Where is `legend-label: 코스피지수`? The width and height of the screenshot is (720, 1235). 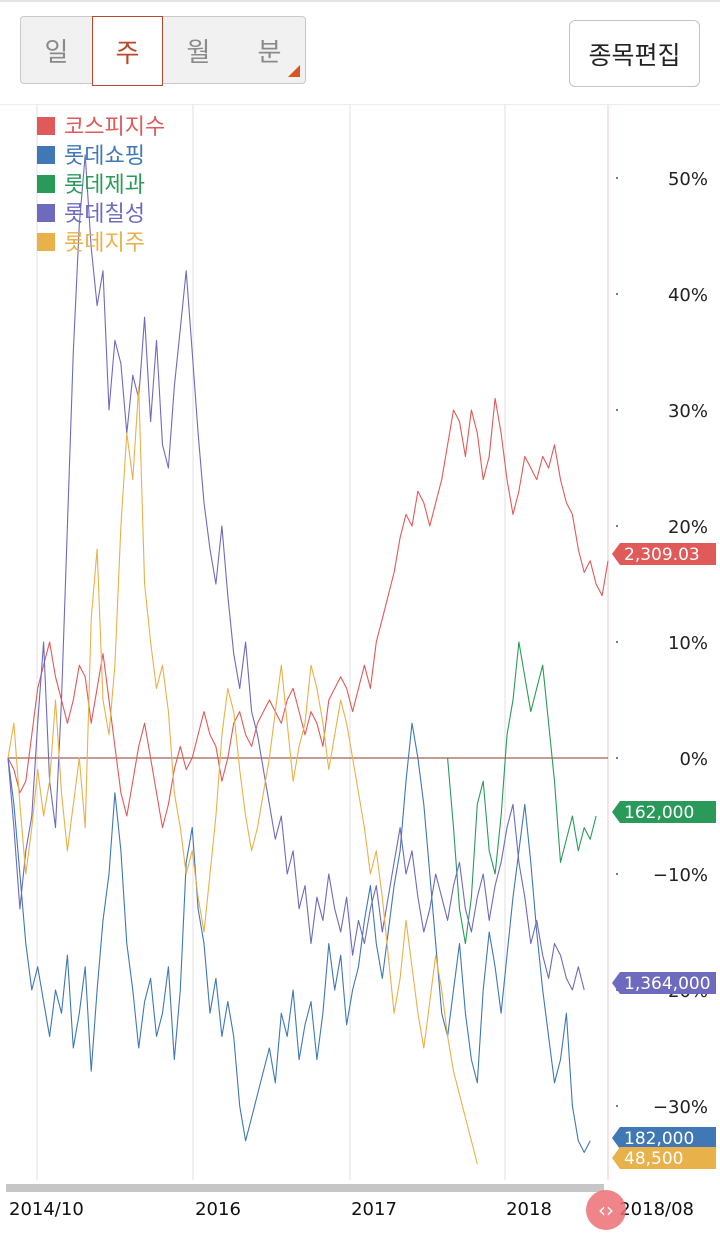
legend-label: 코스피지수 is located at coordinates (114, 127).